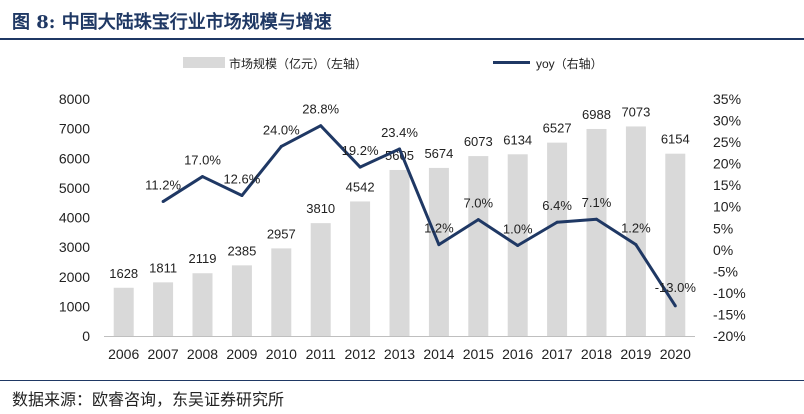  What do you see at coordinates (74, 99) in the screenshot?
I see `left-tick-label: 8000` at bounding box center [74, 99].